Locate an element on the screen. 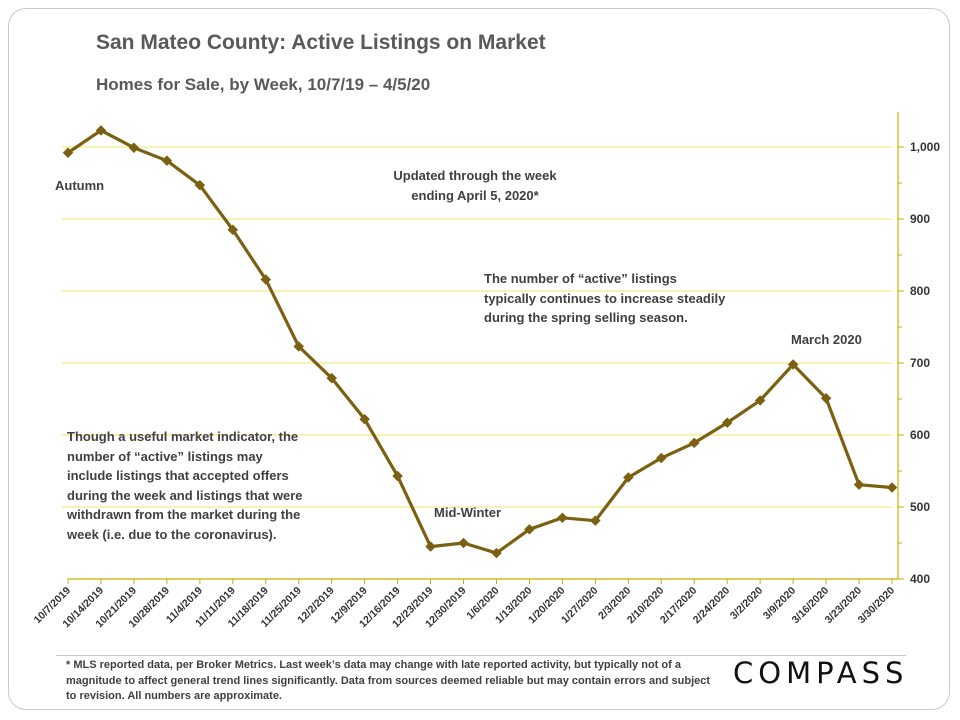 The image size is (960, 720). annotation-midwinter: Mid-Winter is located at coordinates (468, 512).